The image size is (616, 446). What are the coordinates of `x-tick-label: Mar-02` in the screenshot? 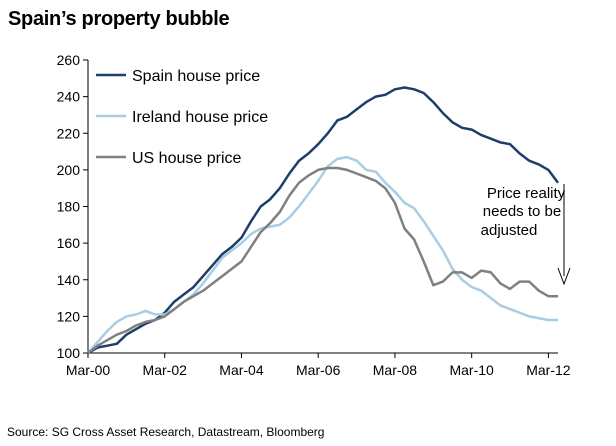 It's located at (165, 370).